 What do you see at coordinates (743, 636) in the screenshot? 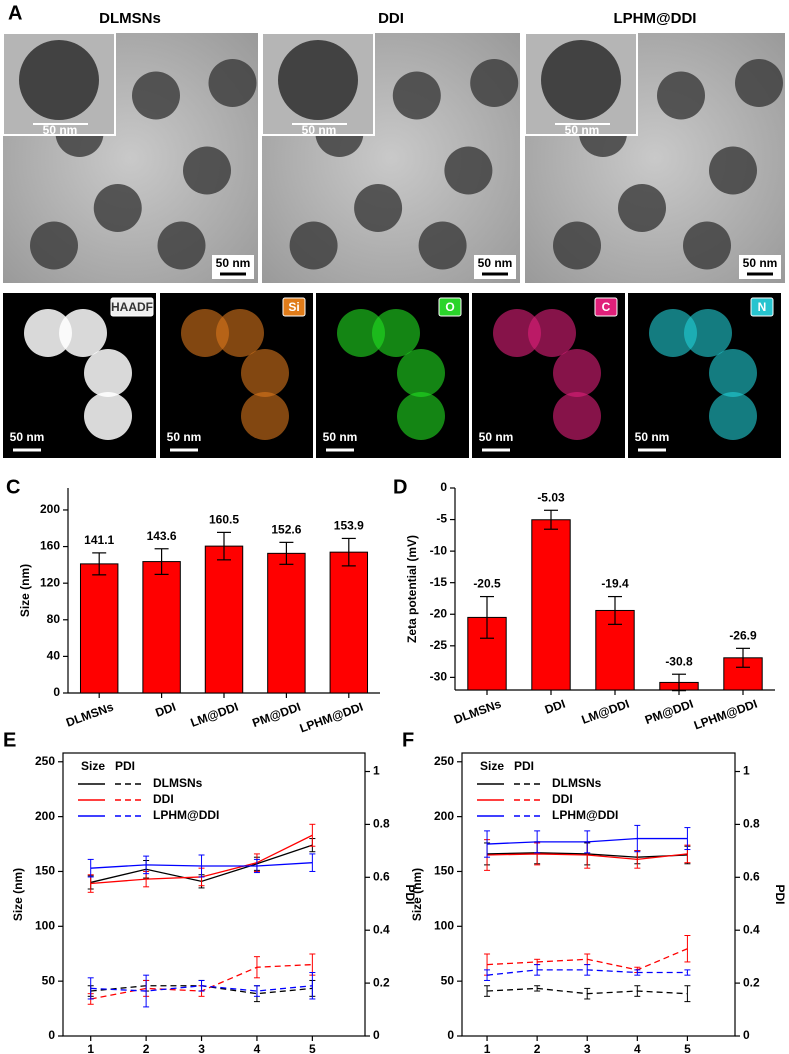
I see `value-label: -26.9` at bounding box center [743, 636].